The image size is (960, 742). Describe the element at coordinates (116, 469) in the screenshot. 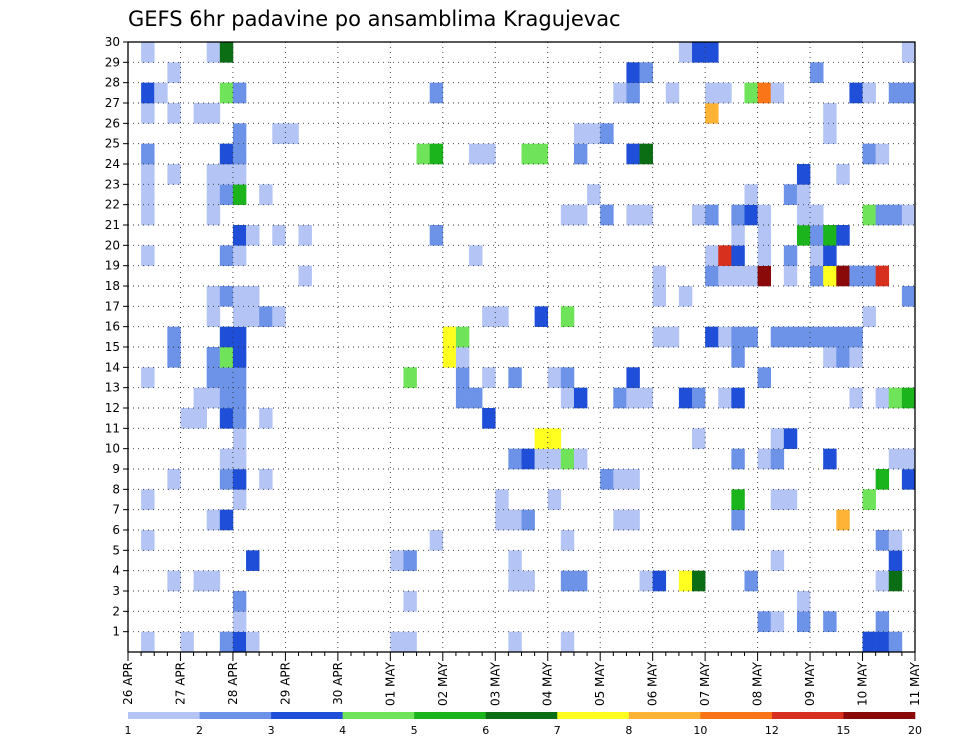

I see `y-tick-label: 9` at that location.